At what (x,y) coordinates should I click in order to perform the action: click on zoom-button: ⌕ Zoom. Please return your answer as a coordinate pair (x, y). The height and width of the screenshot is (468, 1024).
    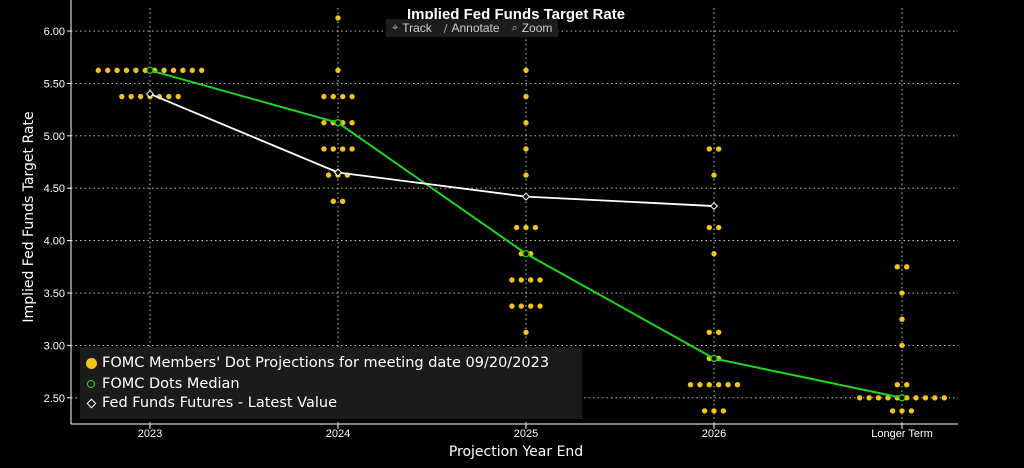
    Looking at the image, I should click on (532, 28).